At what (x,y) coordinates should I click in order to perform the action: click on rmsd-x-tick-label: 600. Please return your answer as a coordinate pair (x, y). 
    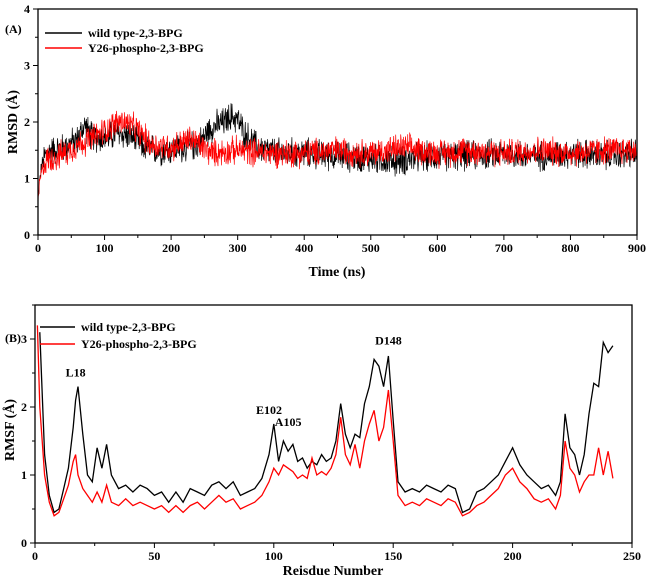
    Looking at the image, I should click on (437, 248).